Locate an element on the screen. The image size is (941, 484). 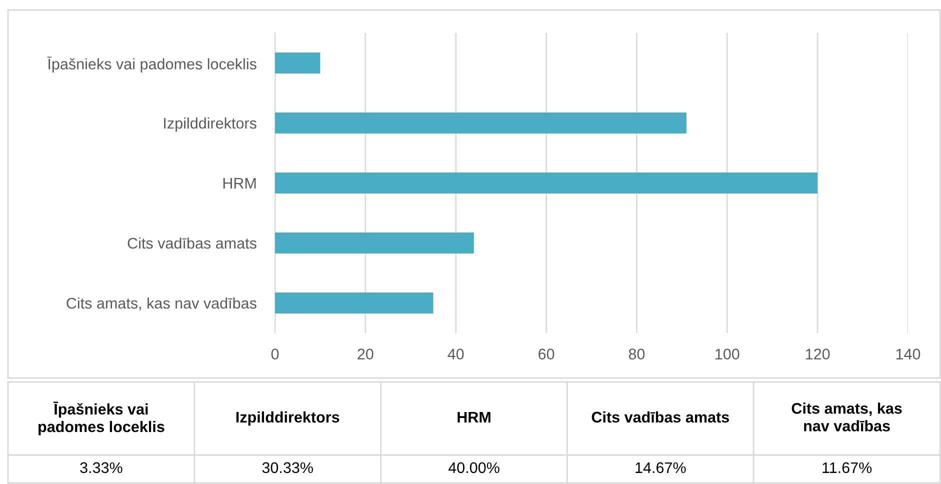
x-tick-label: 140 is located at coordinates (908, 354).